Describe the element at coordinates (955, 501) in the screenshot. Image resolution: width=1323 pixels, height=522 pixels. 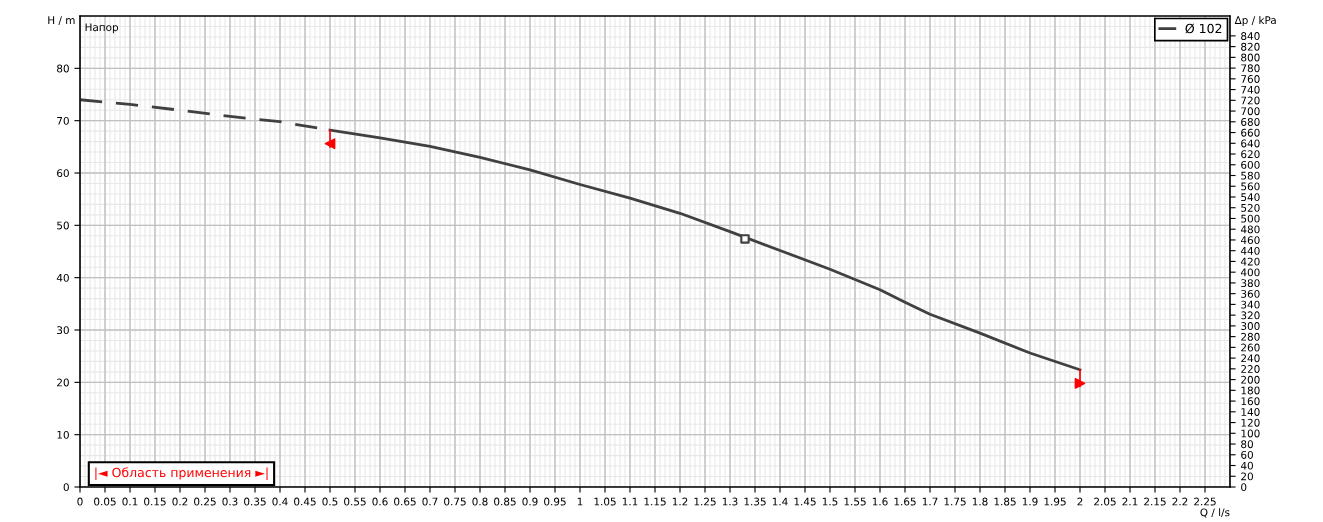
I see `x-tick-label: 1.75` at that location.